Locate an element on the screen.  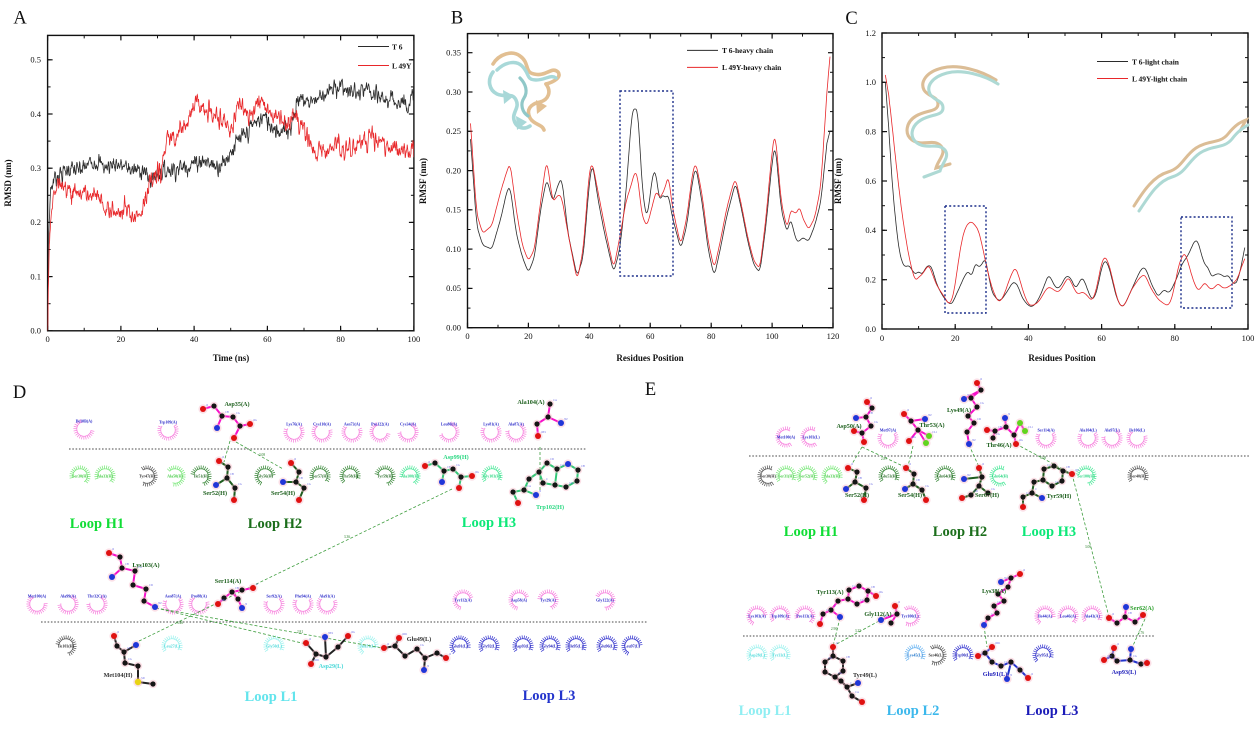
svg-text: SD is located at coordinates (142, 678).